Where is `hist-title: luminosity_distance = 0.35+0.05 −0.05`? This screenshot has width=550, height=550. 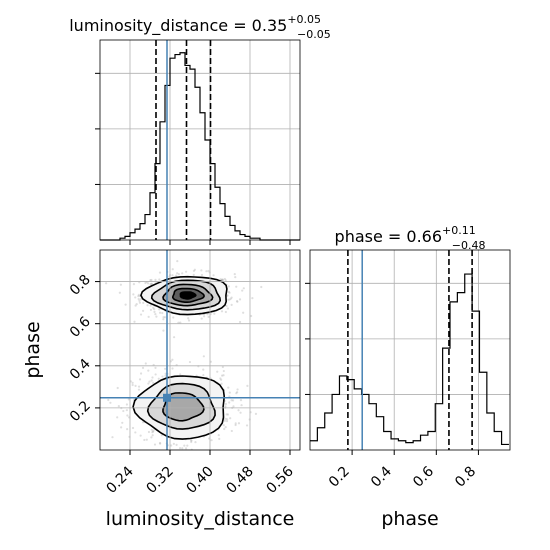
hist-title: luminosity_distance = 0.35+0.05 −0.05 is located at coordinates (200, 27).